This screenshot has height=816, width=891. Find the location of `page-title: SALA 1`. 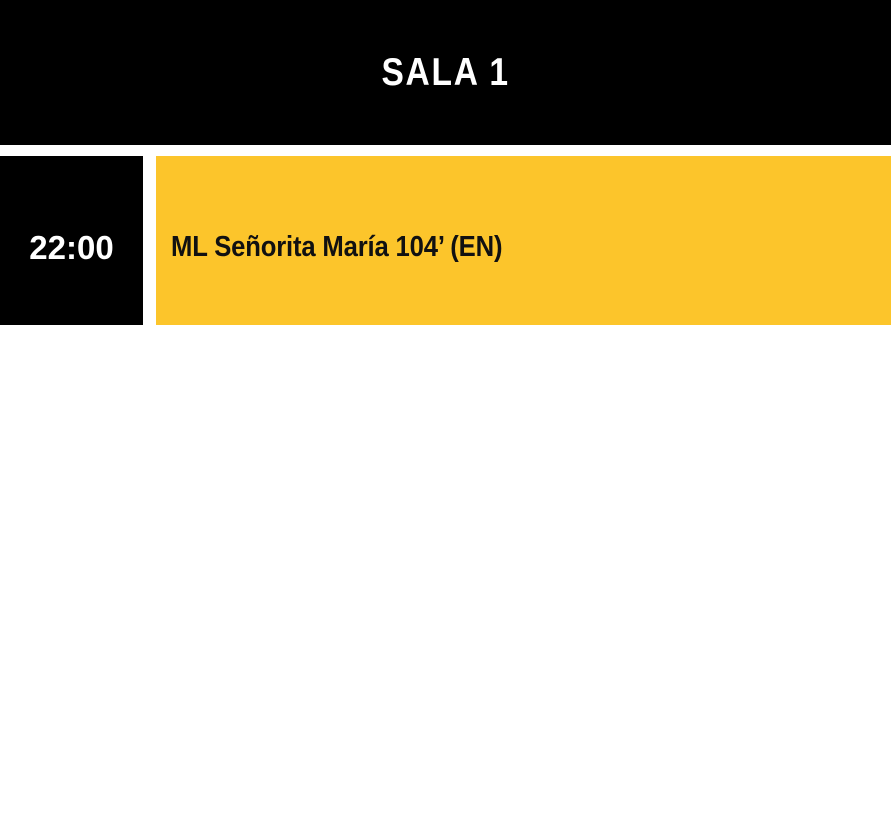

page-title: SALA 1 is located at coordinates (445, 72).